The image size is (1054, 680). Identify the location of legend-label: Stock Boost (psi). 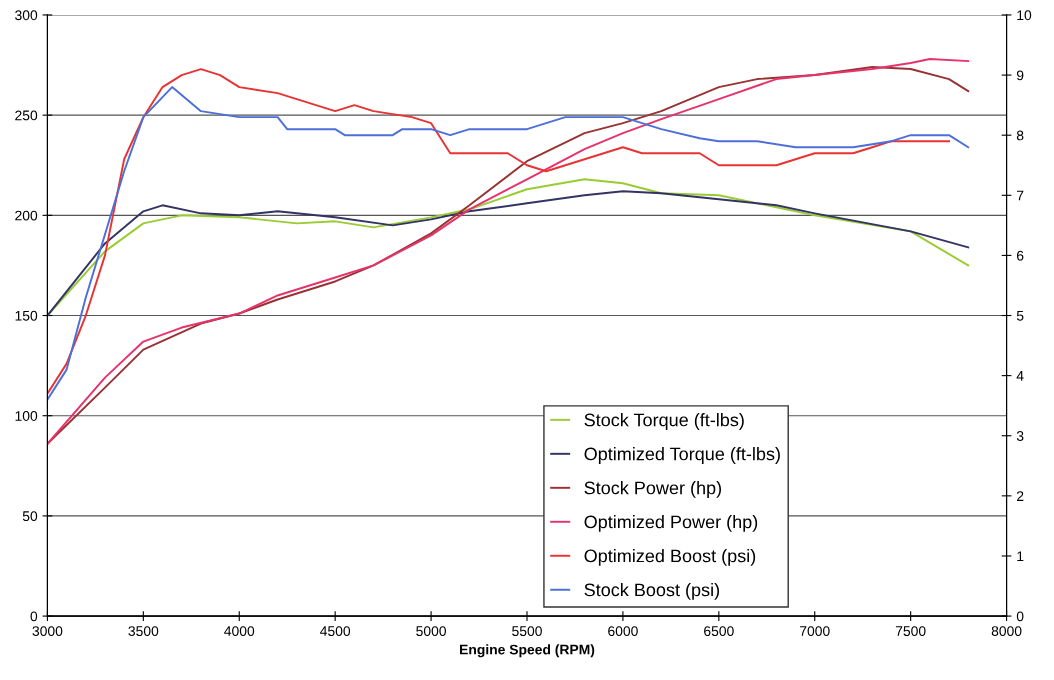
(652, 591).